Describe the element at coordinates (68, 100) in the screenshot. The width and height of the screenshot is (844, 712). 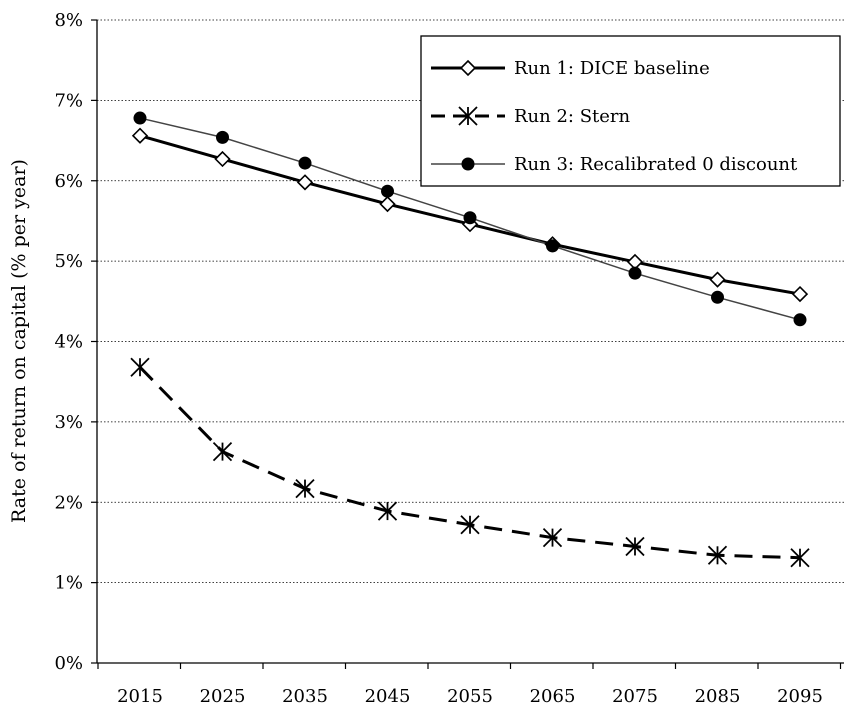
I see `y-tick-label: 7%` at that location.